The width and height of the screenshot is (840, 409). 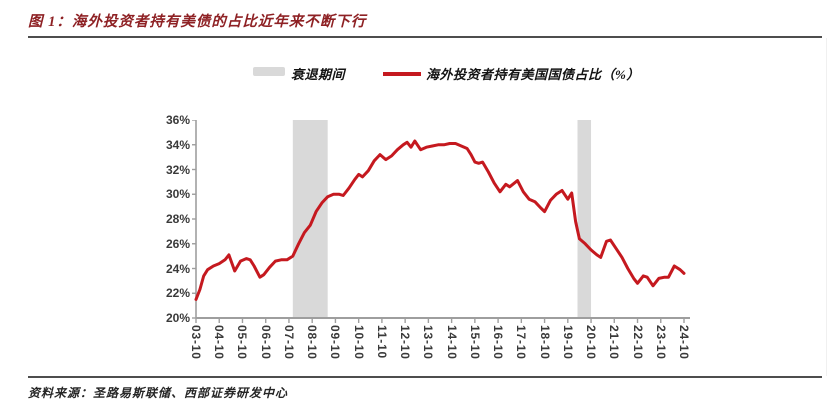 I want to click on legend-label-recession: 衰退期间, so click(x=318, y=74).